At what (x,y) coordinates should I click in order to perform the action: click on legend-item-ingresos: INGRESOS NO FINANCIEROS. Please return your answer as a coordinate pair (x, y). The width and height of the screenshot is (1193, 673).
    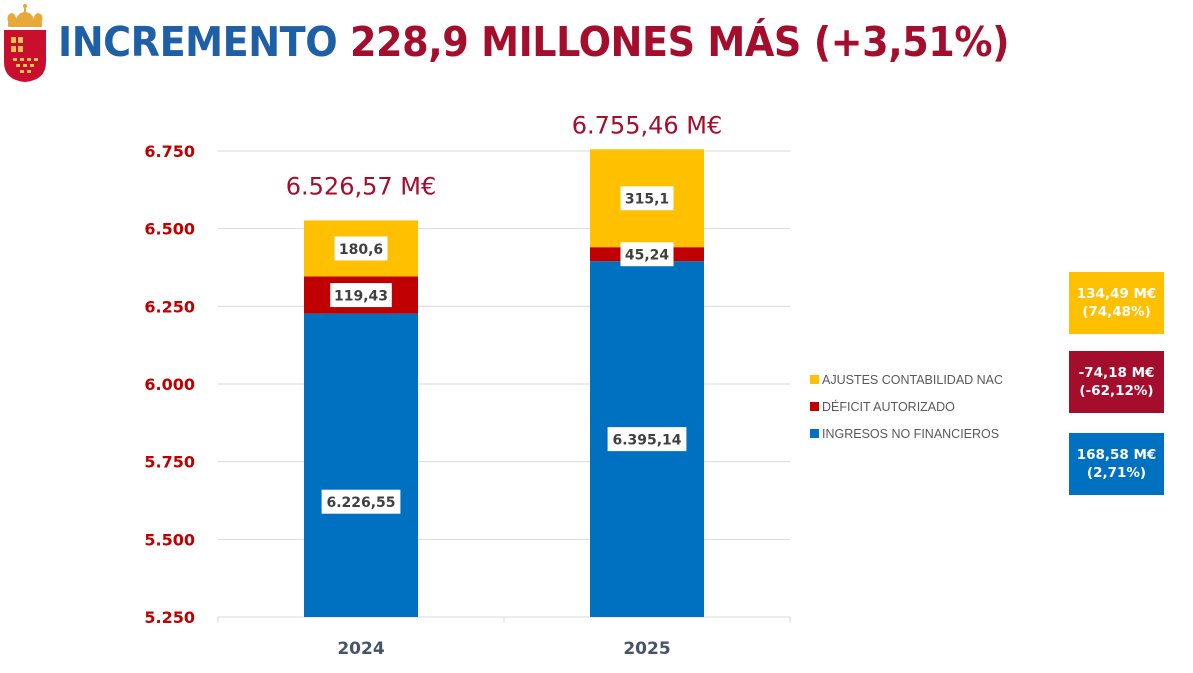
    Looking at the image, I should click on (906, 433).